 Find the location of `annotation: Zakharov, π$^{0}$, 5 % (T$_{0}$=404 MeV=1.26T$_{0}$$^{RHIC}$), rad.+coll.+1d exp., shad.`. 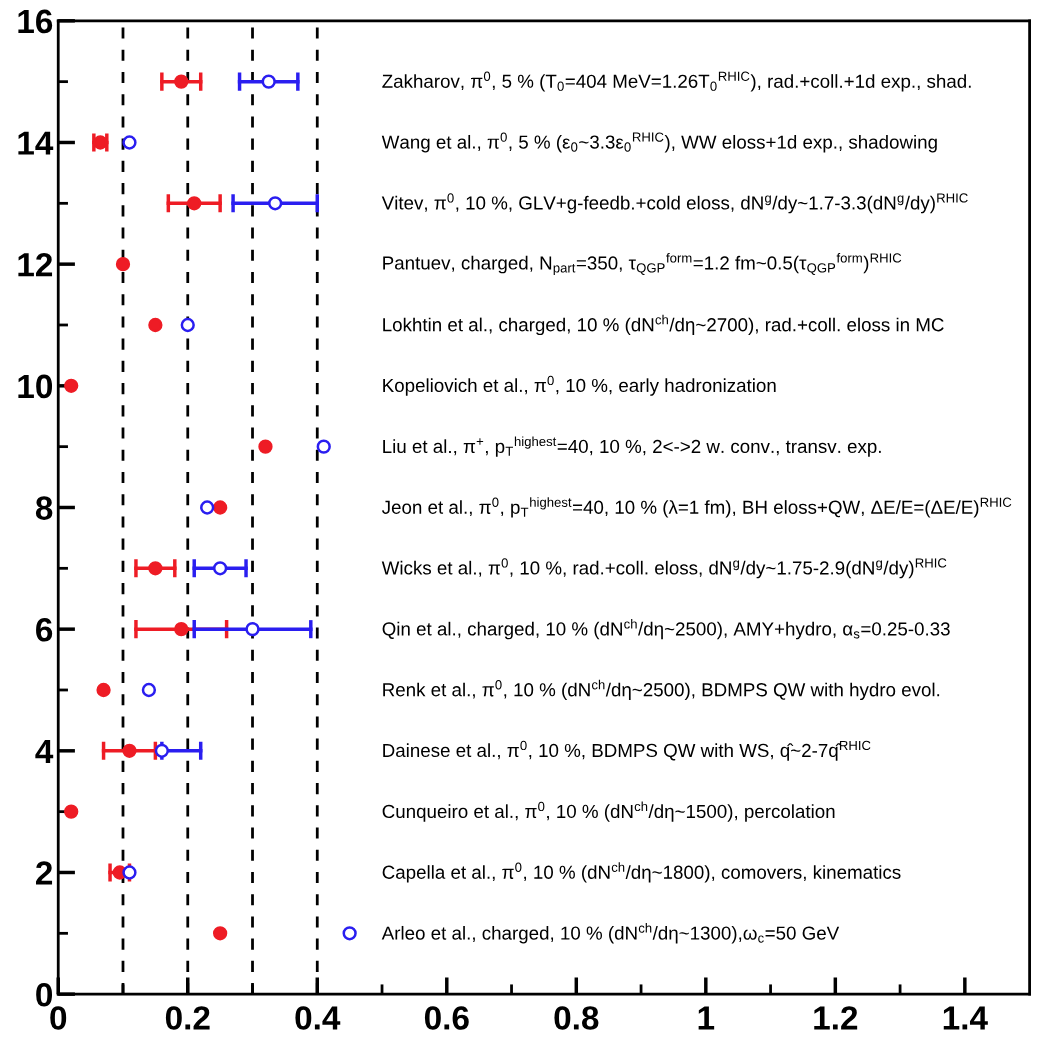

annotation: Zakharov, π$^{0}$, 5 % (T$_{0}$=404 MeV=1.26T$_{0}$$^{RHIC}$), rad.+coll.+1d exp., shad. is located at coordinates (676, 81).